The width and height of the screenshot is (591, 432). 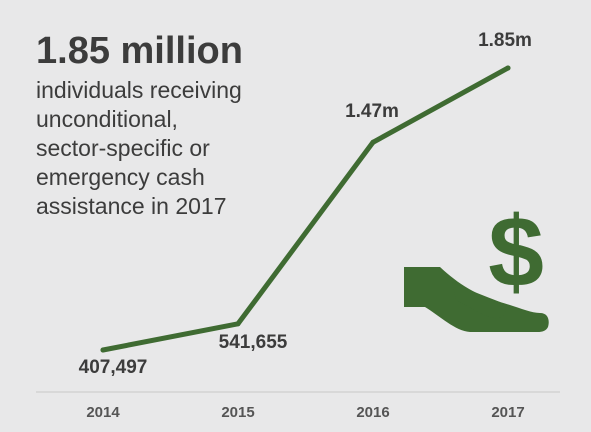 What do you see at coordinates (479, 300) in the screenshot?
I see `thumb-shape` at bounding box center [479, 300].